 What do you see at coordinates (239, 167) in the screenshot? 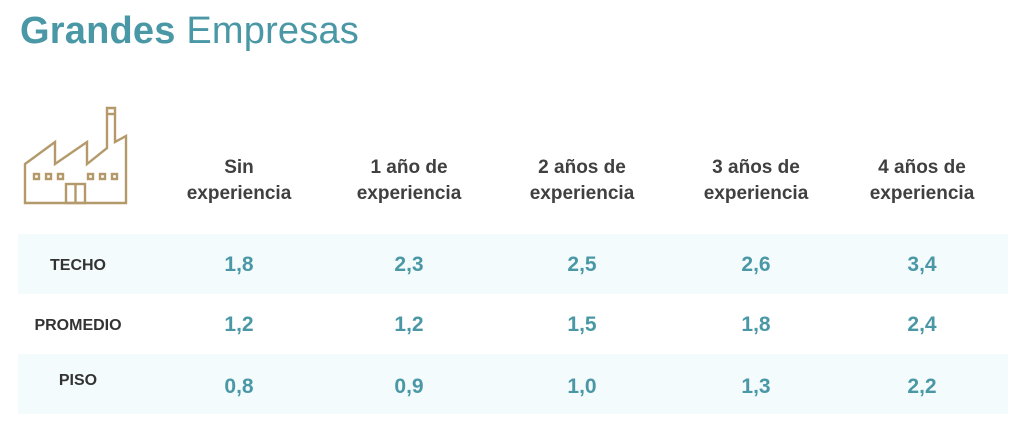
I see `column-header-line1: Sin` at bounding box center [239, 167].